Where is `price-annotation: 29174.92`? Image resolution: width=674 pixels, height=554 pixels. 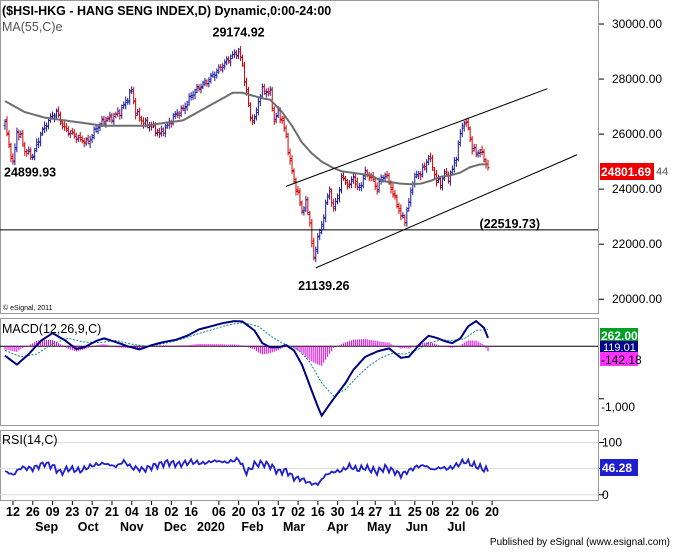
price-annotation: 29174.92 is located at coordinates (239, 33).